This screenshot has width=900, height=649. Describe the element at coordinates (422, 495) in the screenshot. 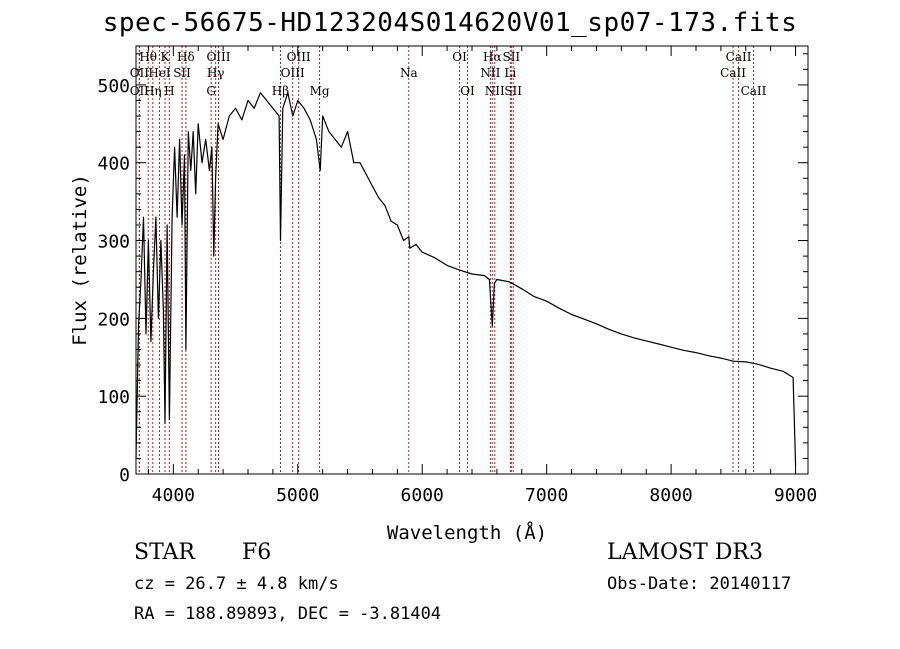

I see `x-tick-label: 6000` at that location.